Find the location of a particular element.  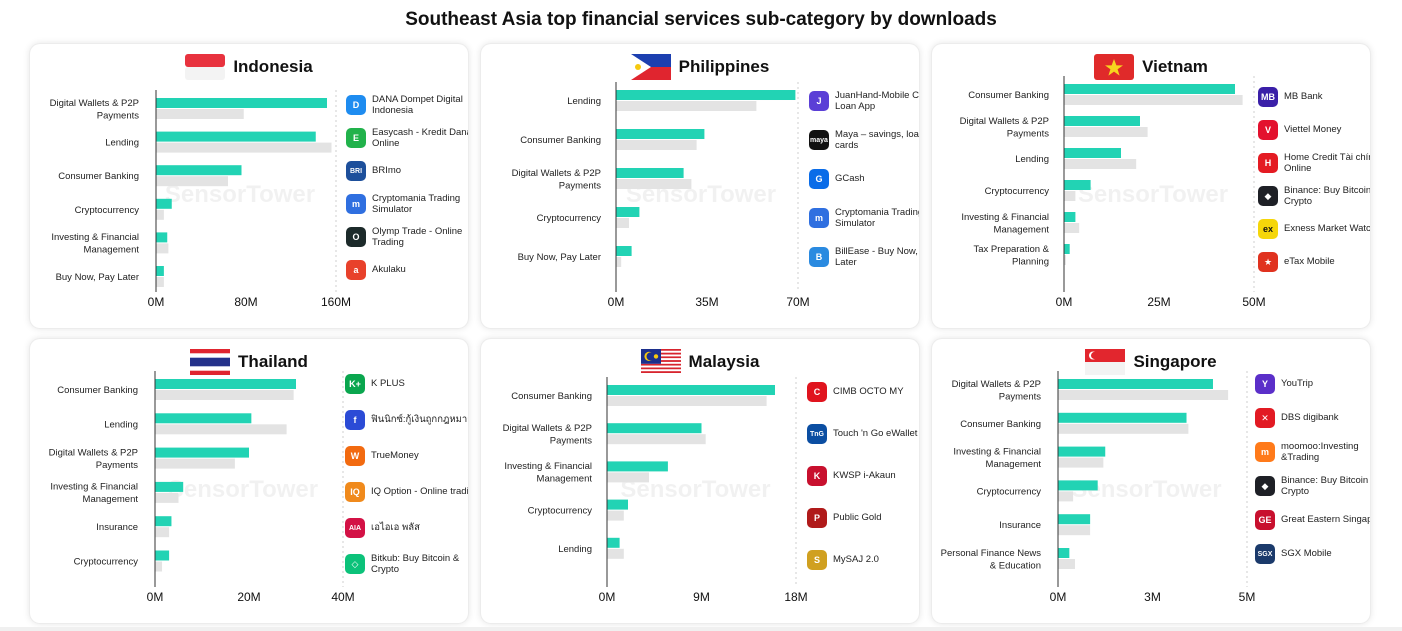

viettel-icon: V is located at coordinates (1268, 130).